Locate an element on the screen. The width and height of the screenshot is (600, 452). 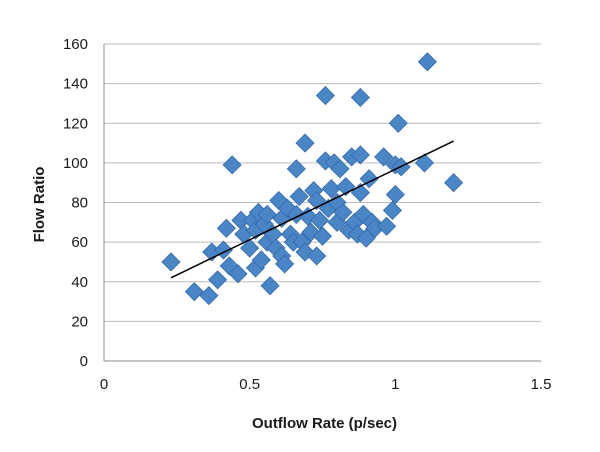
y-tick-label-120: 120 is located at coordinates (75, 123).